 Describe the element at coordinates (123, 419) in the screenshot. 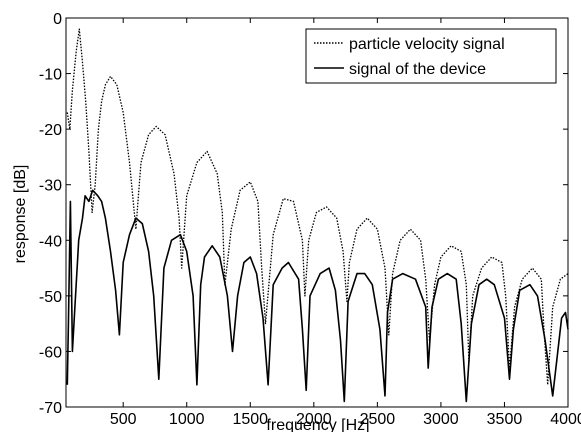

I see `x-tick-label: 500` at that location.